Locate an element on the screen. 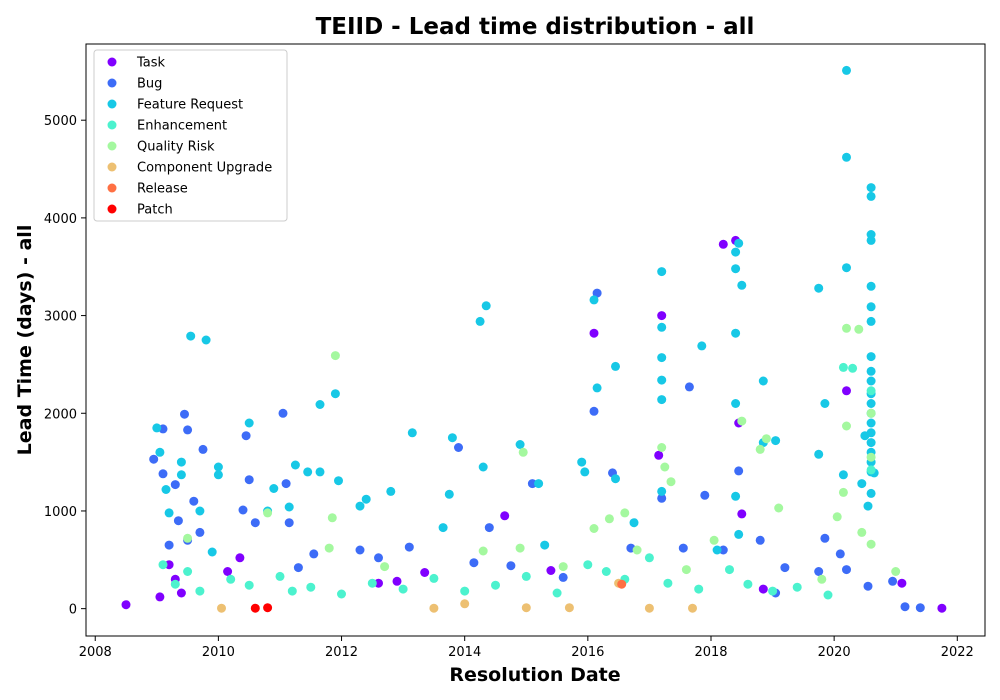  x-axis-ticks: 2008 2010 2012 2014 2016 2018 2020 2022 is located at coordinates (526, 648).